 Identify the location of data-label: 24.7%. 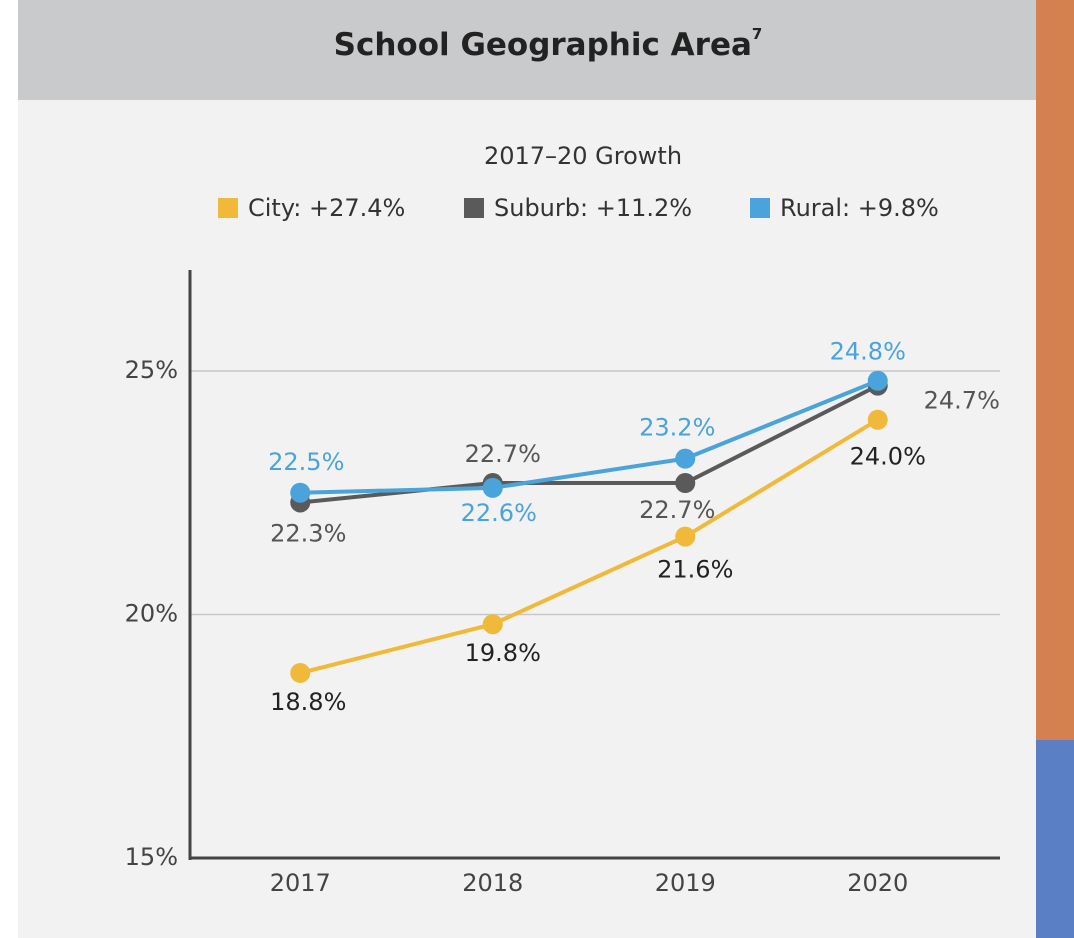
(962, 401).